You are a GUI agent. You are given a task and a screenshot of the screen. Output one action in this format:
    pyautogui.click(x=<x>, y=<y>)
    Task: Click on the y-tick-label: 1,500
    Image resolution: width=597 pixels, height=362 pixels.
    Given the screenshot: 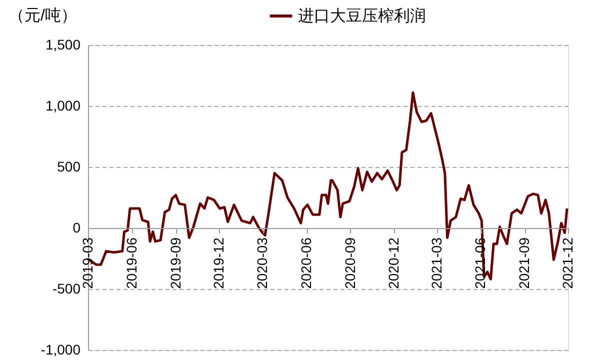 What is the action you would take?
    pyautogui.click(x=63, y=44)
    